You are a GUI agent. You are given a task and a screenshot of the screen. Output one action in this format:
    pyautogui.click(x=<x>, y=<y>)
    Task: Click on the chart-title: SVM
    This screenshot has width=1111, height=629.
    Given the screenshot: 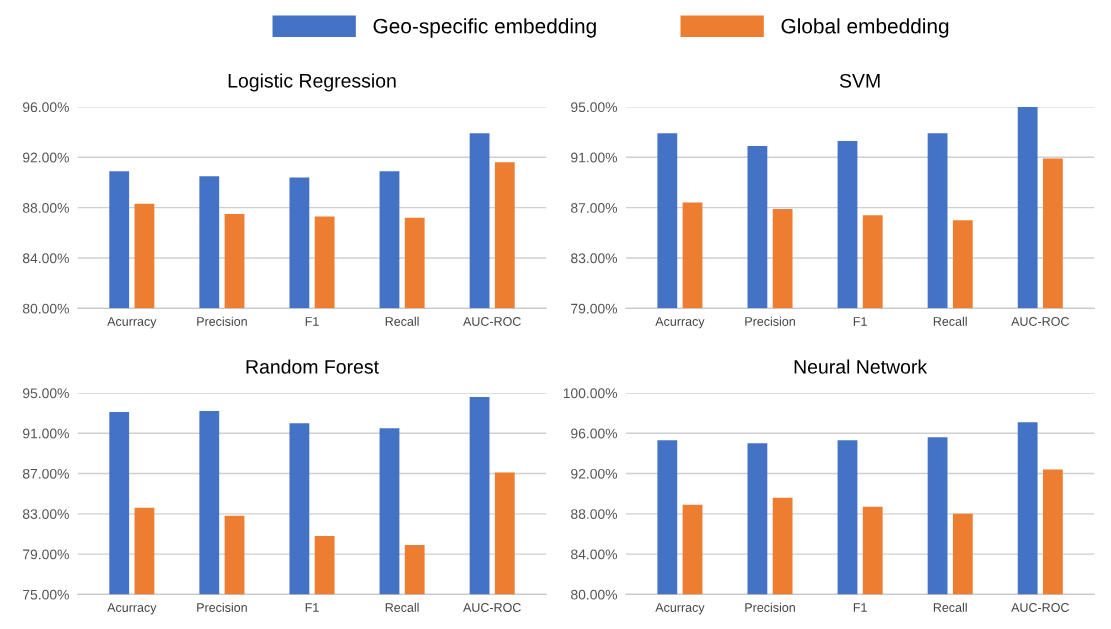 What is the action you would take?
    pyautogui.click(x=859, y=80)
    